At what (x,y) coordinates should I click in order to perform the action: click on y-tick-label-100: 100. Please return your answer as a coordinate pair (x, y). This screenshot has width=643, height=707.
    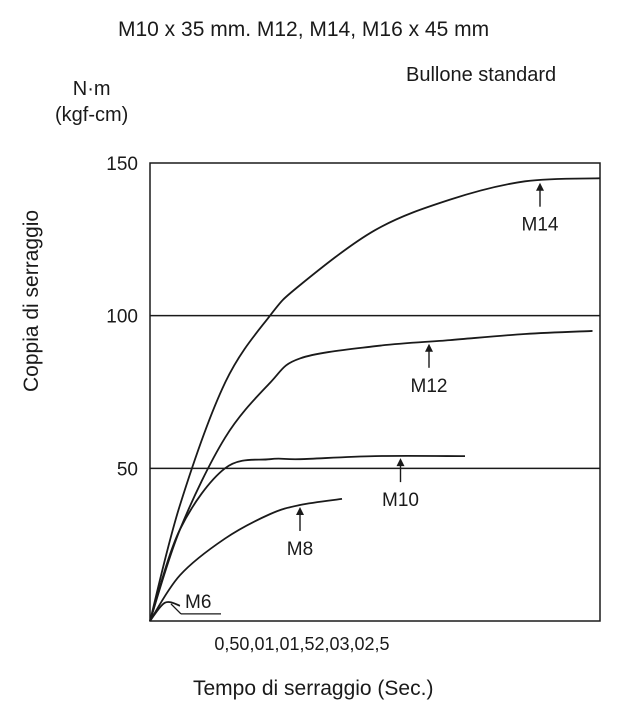
    Looking at the image, I should click on (122, 317).